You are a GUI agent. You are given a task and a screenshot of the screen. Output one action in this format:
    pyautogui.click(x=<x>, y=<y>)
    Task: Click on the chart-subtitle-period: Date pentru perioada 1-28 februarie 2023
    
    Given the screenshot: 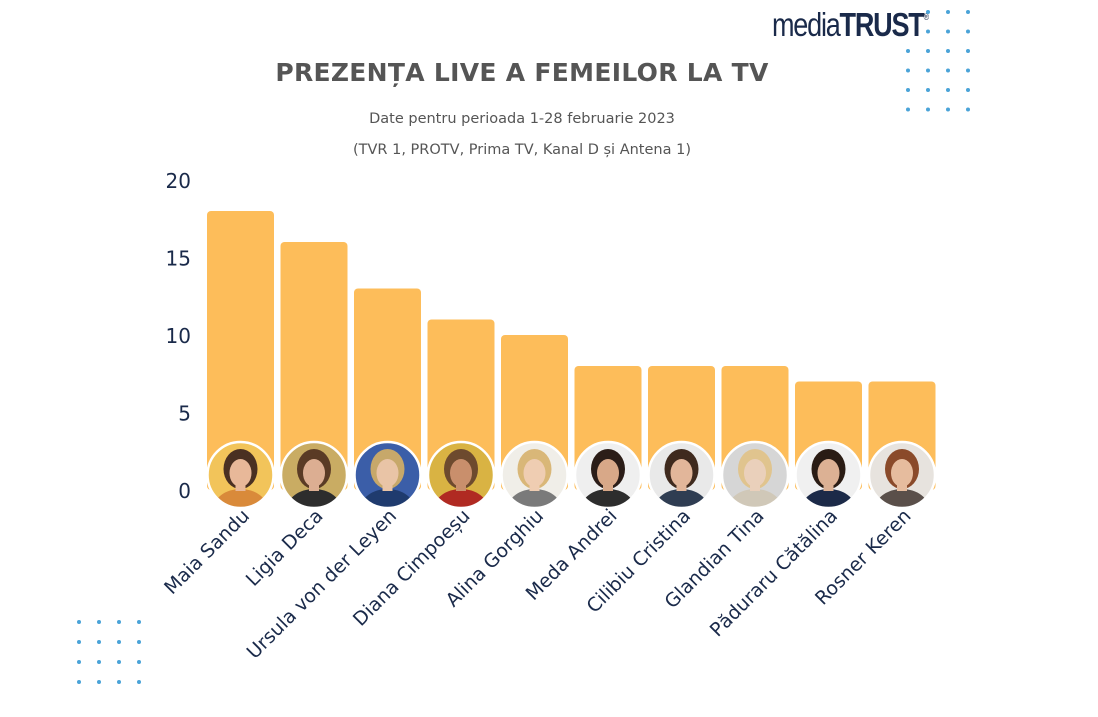 What is the action you would take?
    pyautogui.click(x=522, y=119)
    